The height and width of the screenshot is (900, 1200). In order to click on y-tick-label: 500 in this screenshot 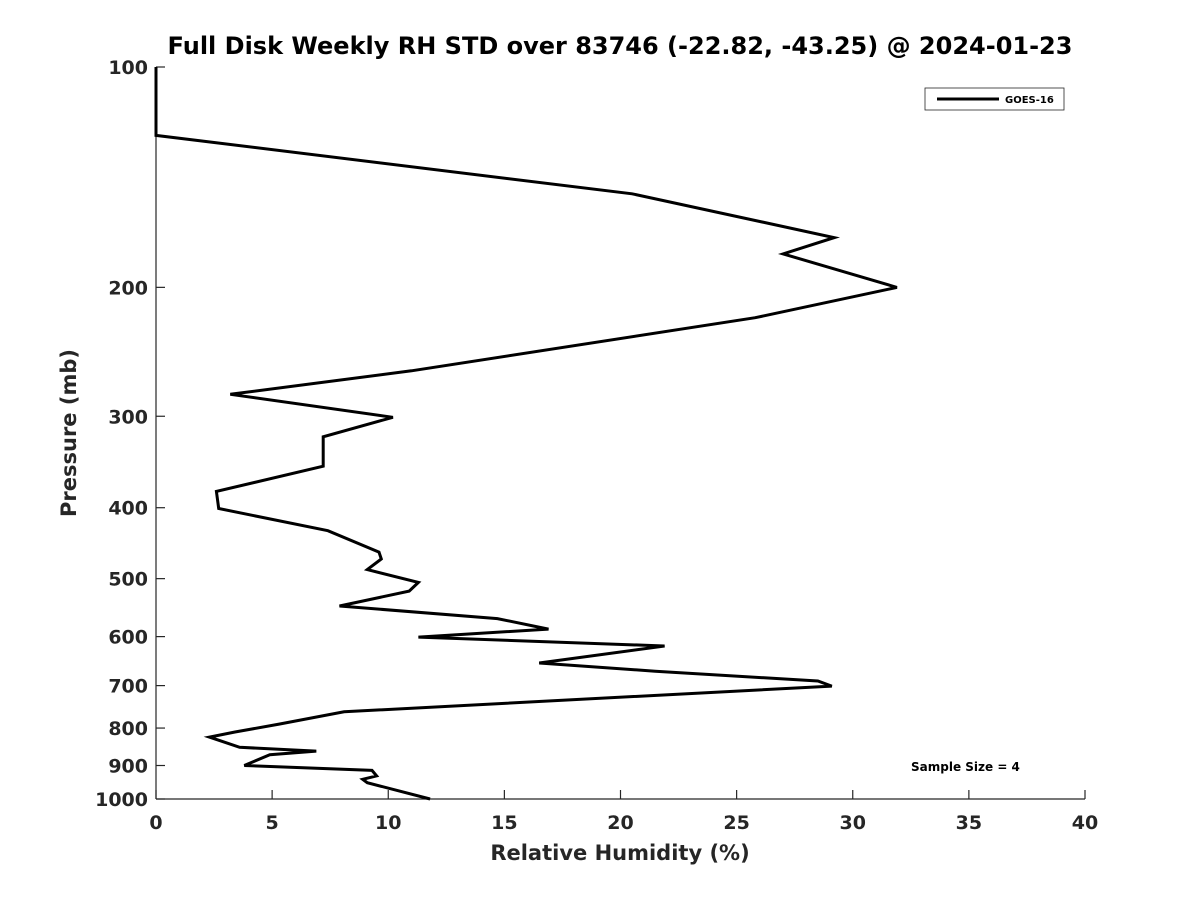, I will do `click(128, 580)`.